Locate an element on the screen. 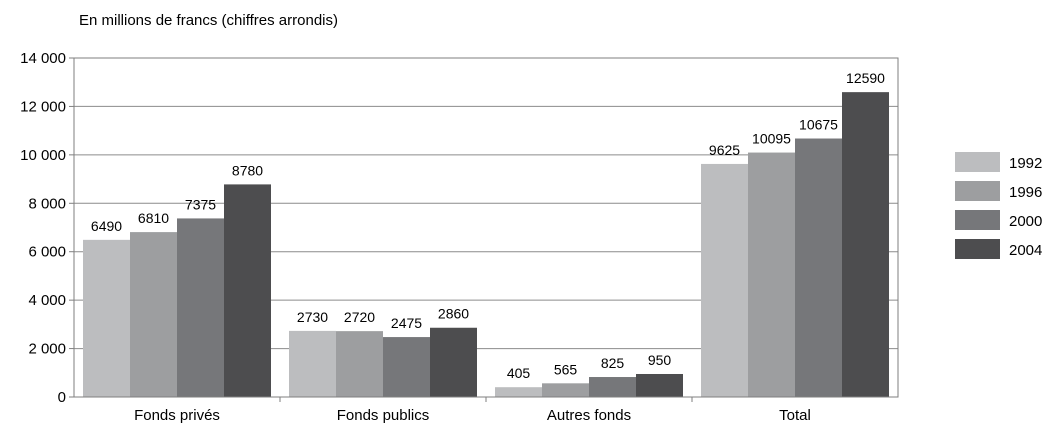 Image resolution: width=1052 pixels, height=428 pixels. data-label: 10095 is located at coordinates (771, 139).